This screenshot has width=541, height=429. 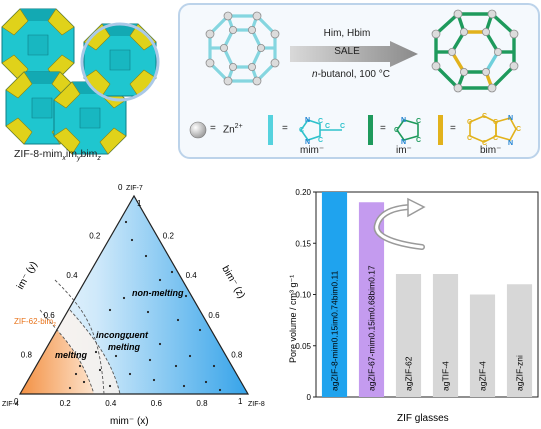 I want to click on bar-label-4: agZIF-4, so click(x=483, y=376).